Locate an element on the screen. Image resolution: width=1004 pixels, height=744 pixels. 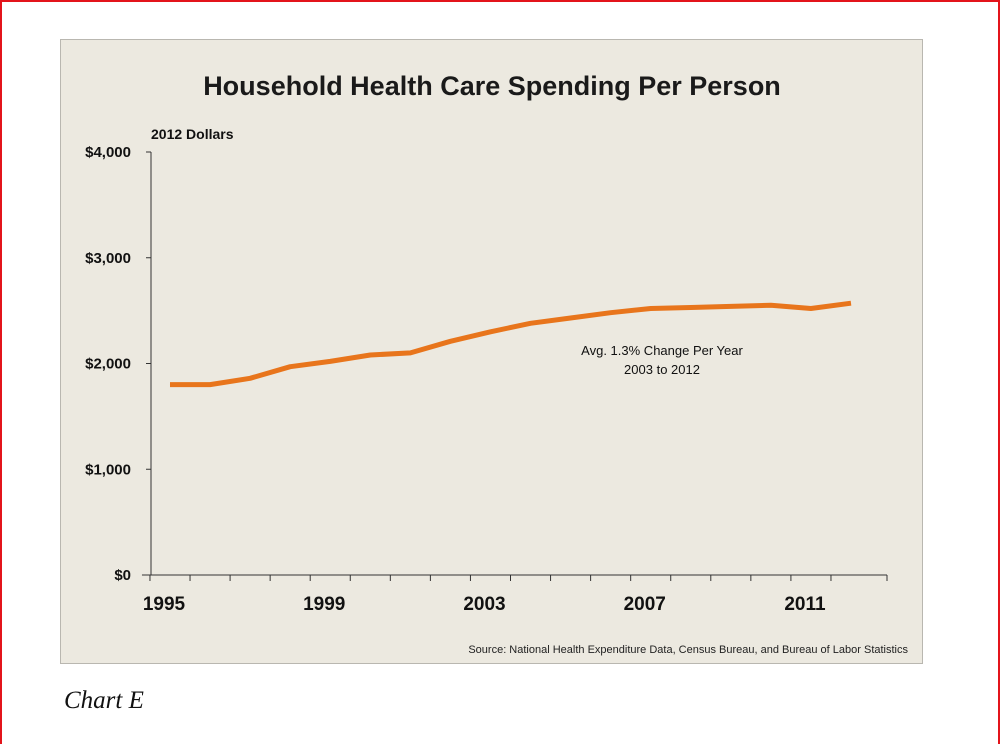
series-line is located at coordinates (511, 344).